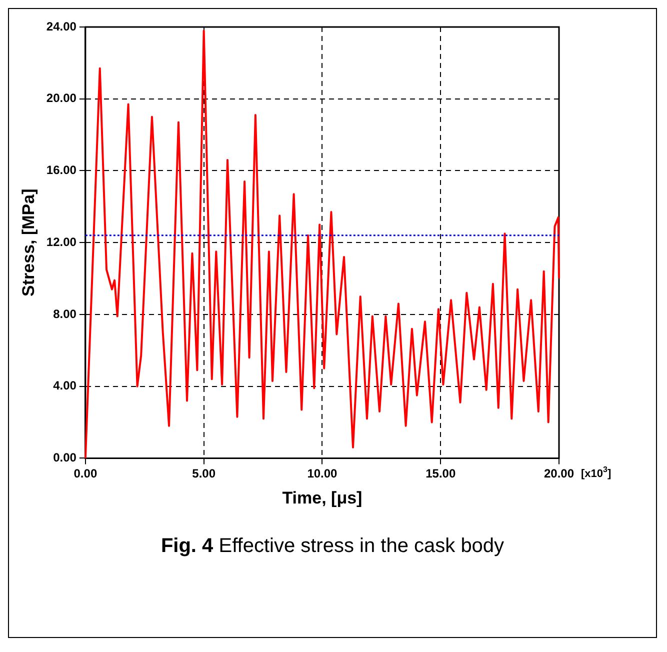  What do you see at coordinates (559, 473) in the screenshot?
I see `x-tick-label: 20.00` at bounding box center [559, 473].